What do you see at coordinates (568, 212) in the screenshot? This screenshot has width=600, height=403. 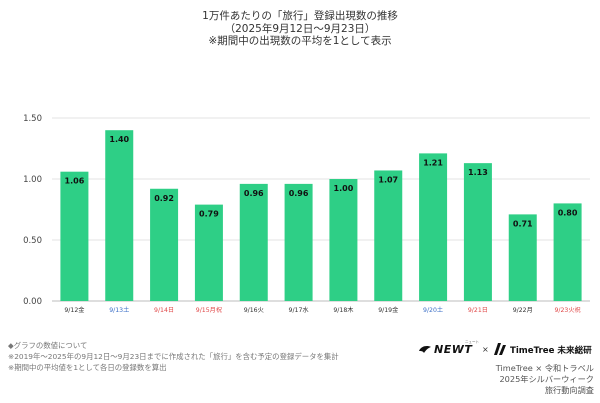 I see `data-label: 0.80` at bounding box center [568, 212].